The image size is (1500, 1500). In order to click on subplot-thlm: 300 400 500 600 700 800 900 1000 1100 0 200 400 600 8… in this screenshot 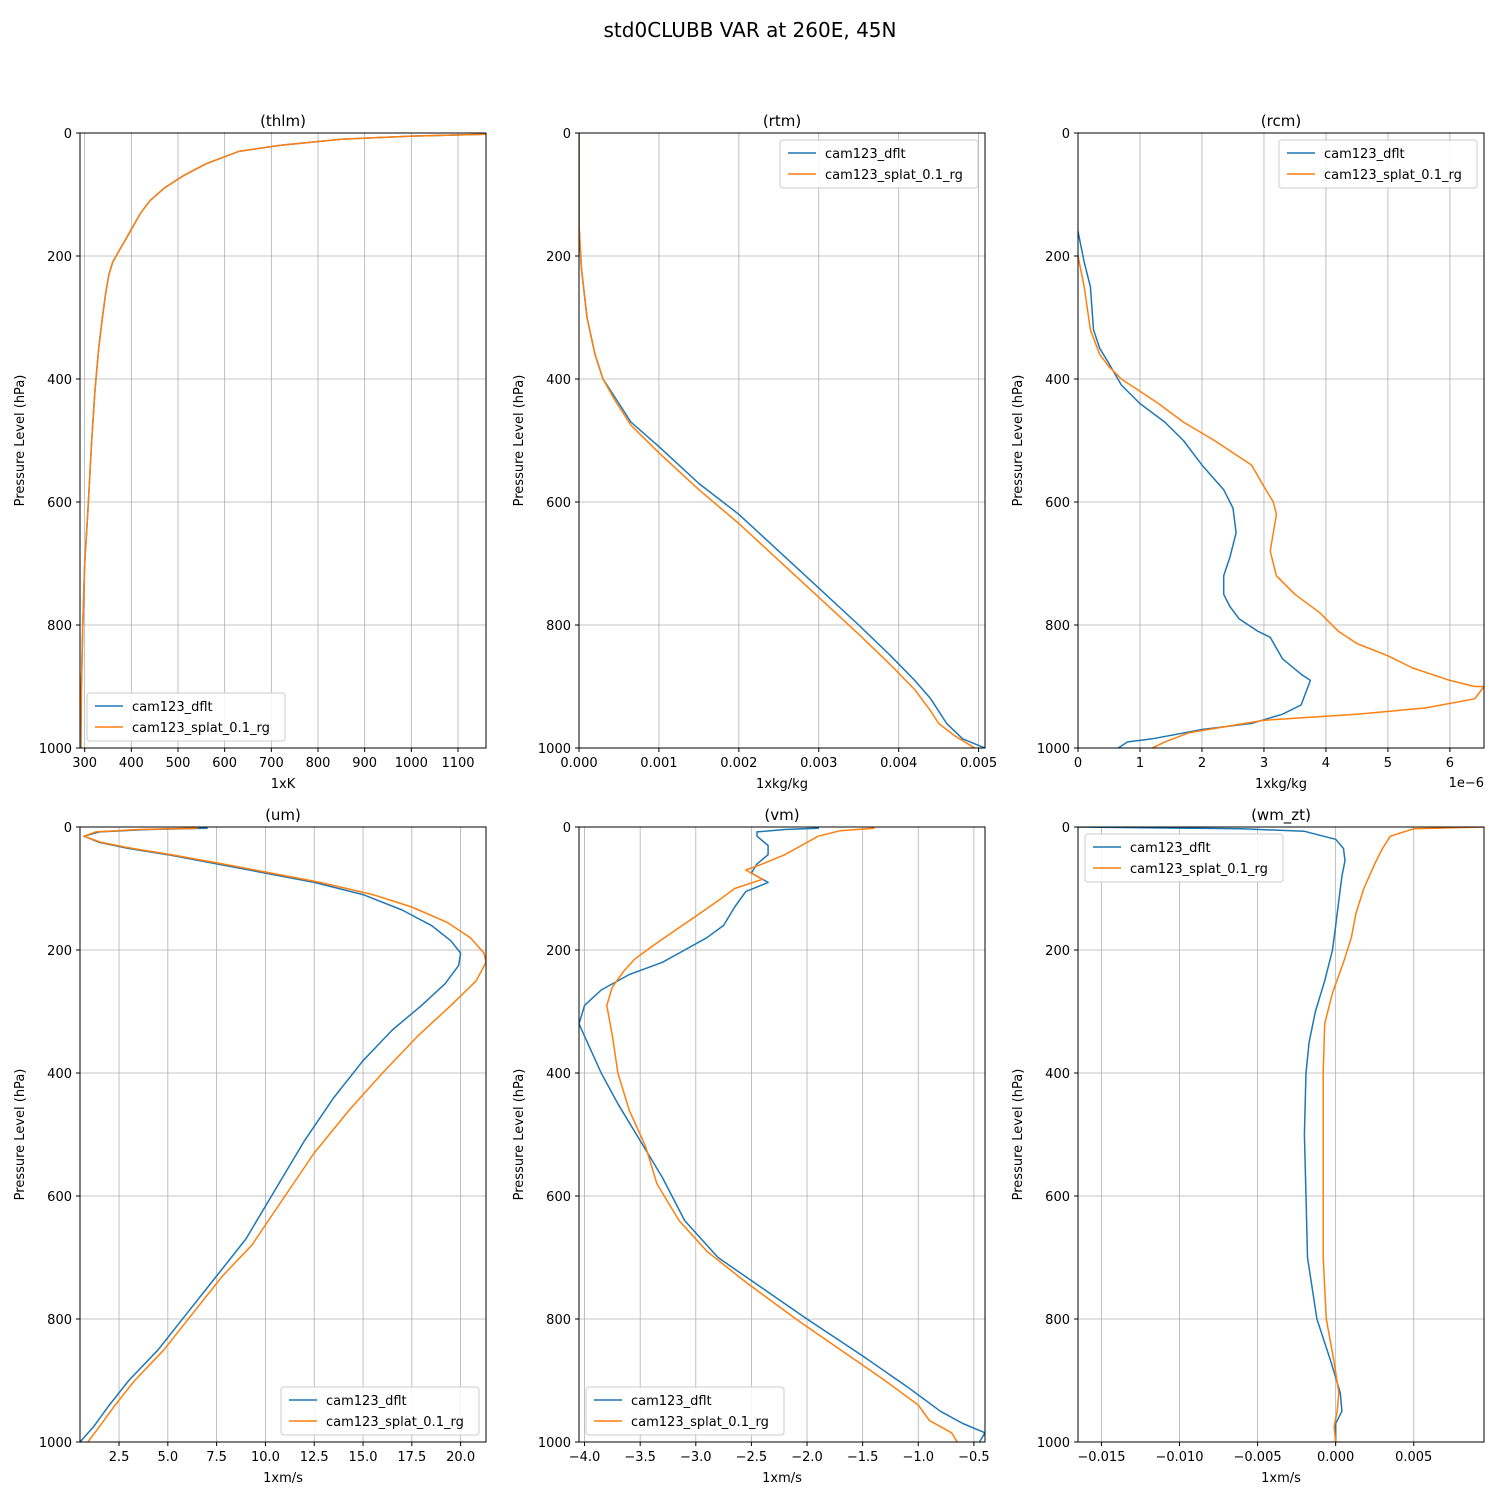, I will do `click(250, 452)`.